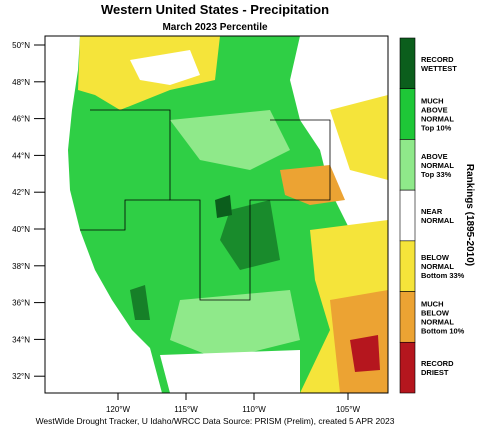 The height and width of the screenshot is (432, 480). I want to click on lon-label: 110°W, so click(254, 409).